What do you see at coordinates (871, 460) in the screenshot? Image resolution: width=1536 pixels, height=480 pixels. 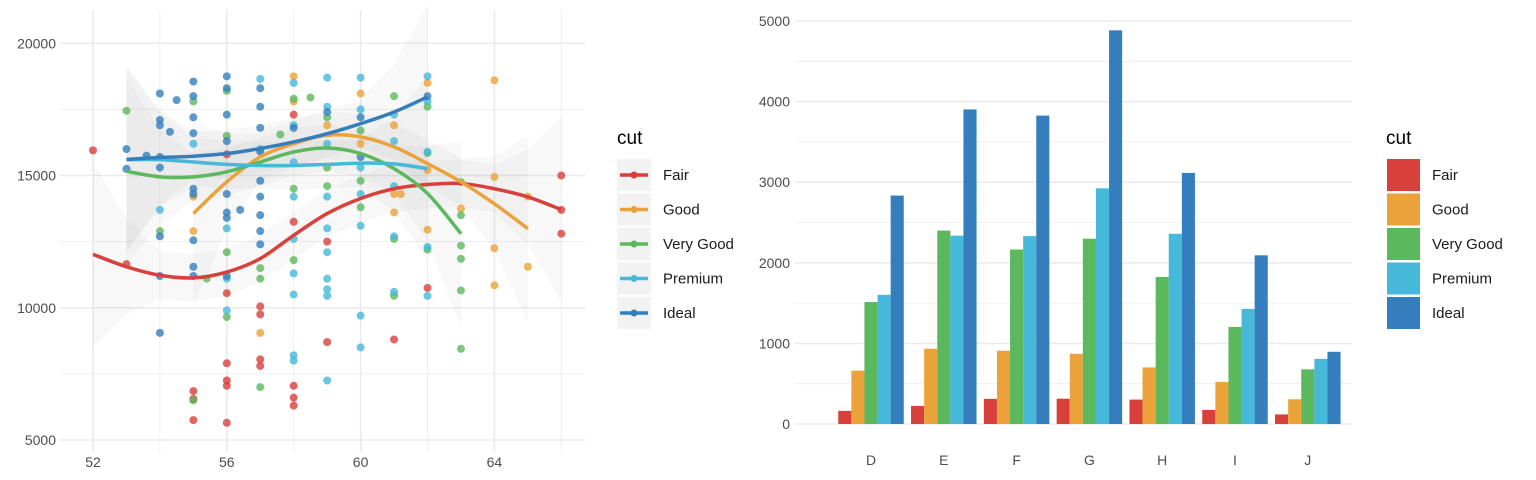 I see `x-tick-label: D` at bounding box center [871, 460].